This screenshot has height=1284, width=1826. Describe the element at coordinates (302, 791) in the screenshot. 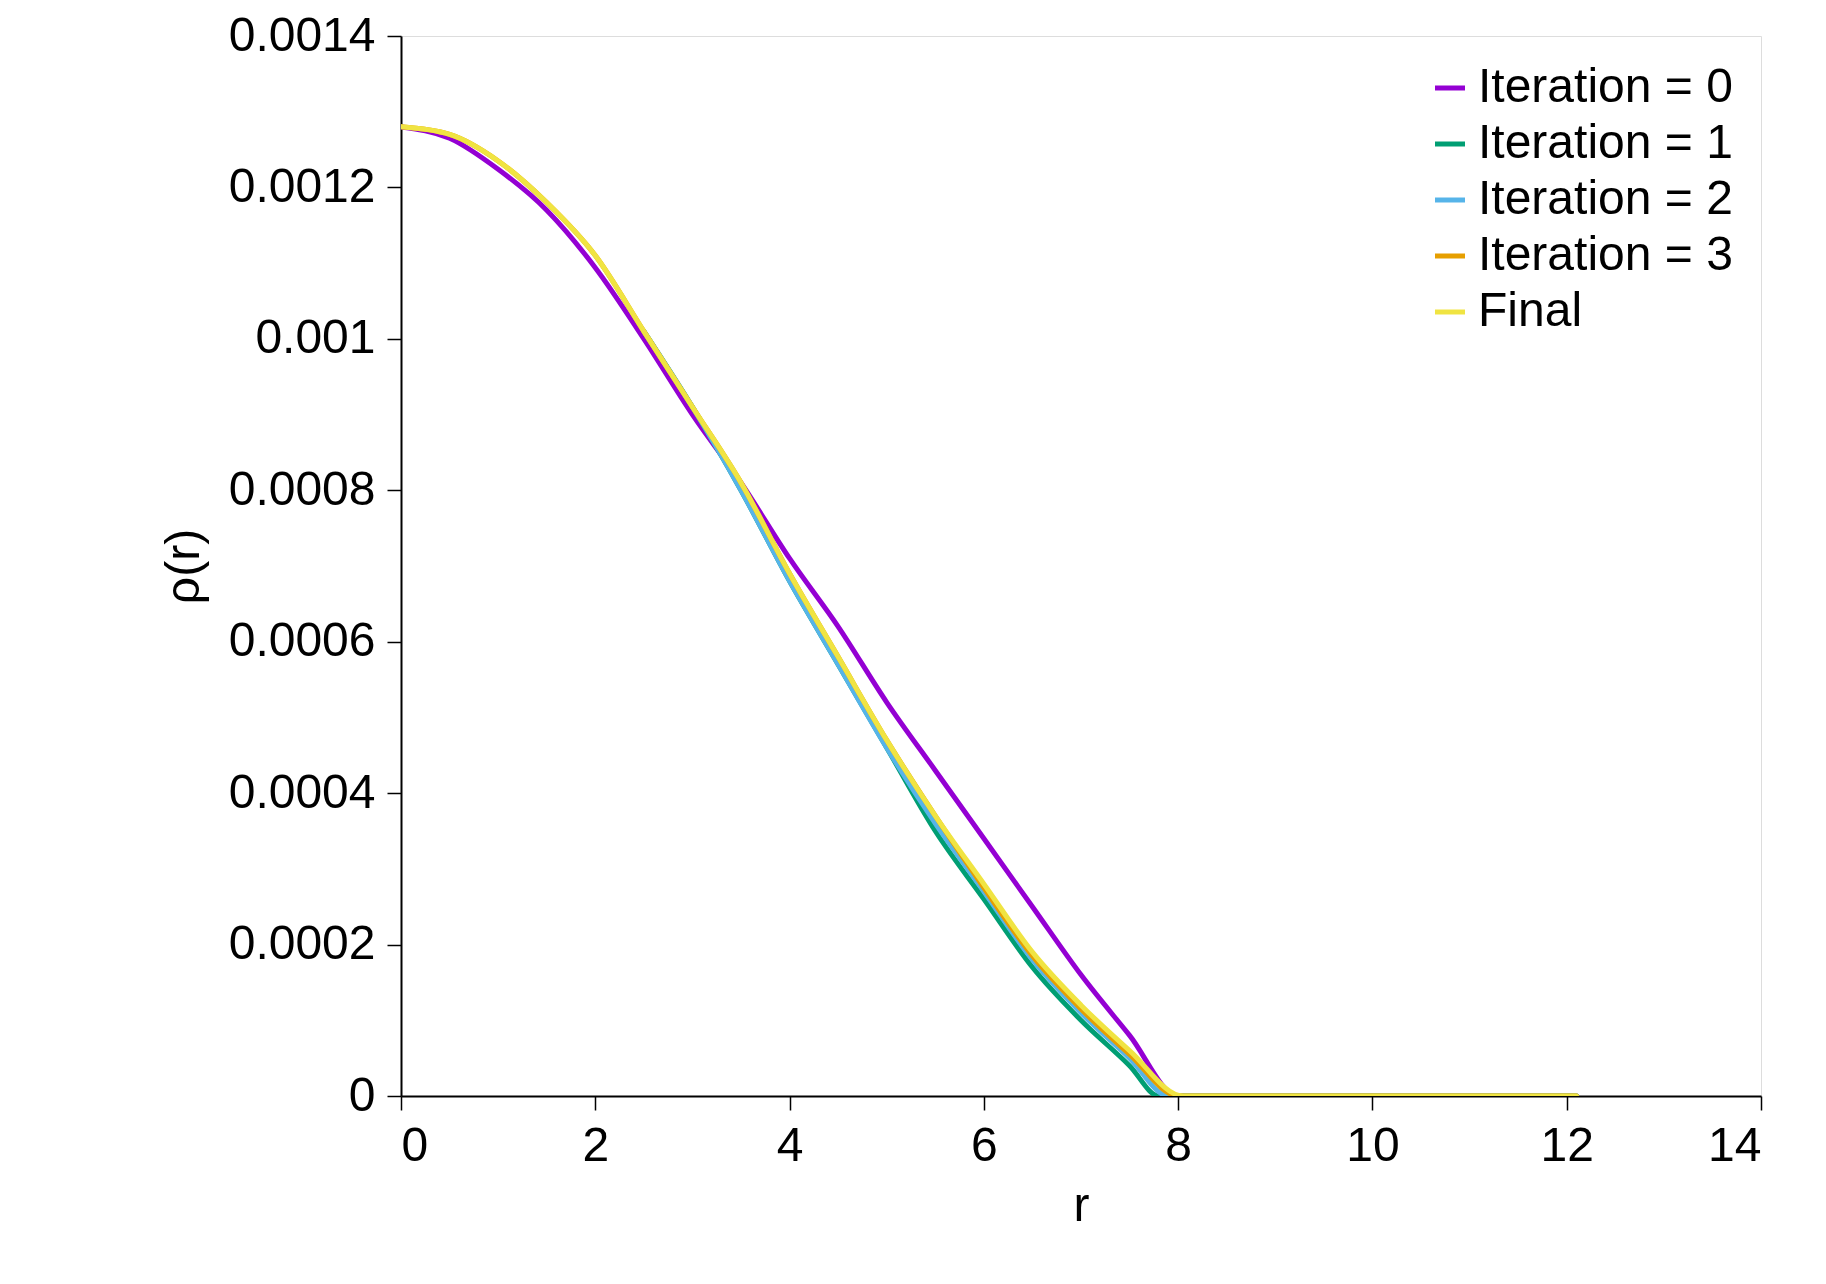

I see `y-tick-label: 0.0004` at that location.